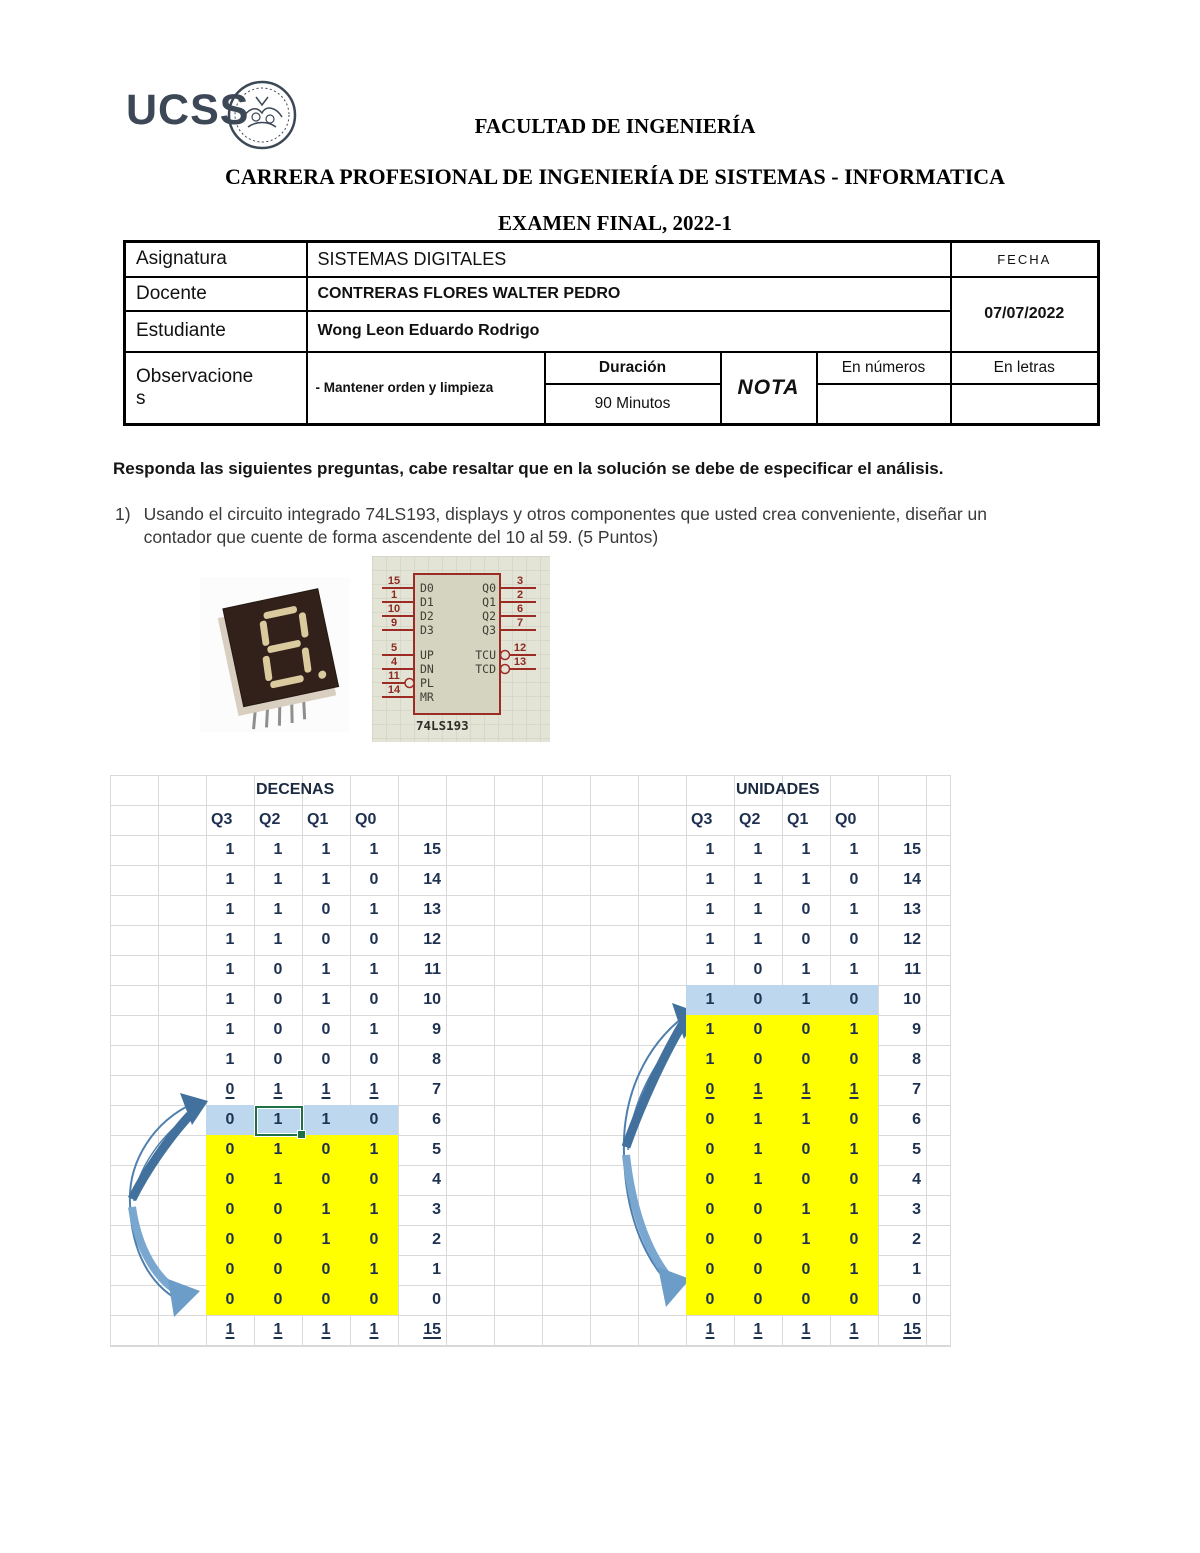 This screenshot has height=1553, width=1200. What do you see at coordinates (615, 223) in the screenshot?
I see `exam-title: EXAMEN FINAL, 2022-1` at bounding box center [615, 223].